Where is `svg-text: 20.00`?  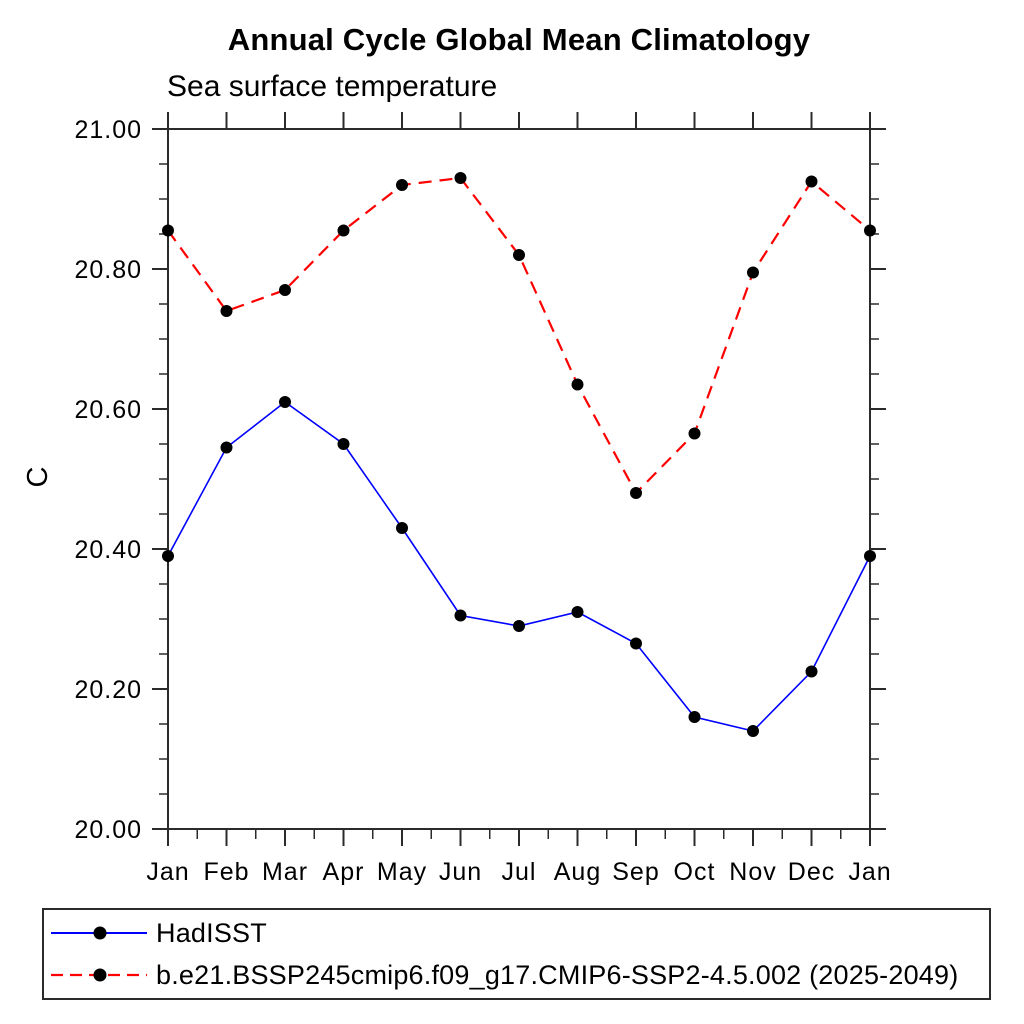
svg-text: 20.00 is located at coordinates (108, 830).